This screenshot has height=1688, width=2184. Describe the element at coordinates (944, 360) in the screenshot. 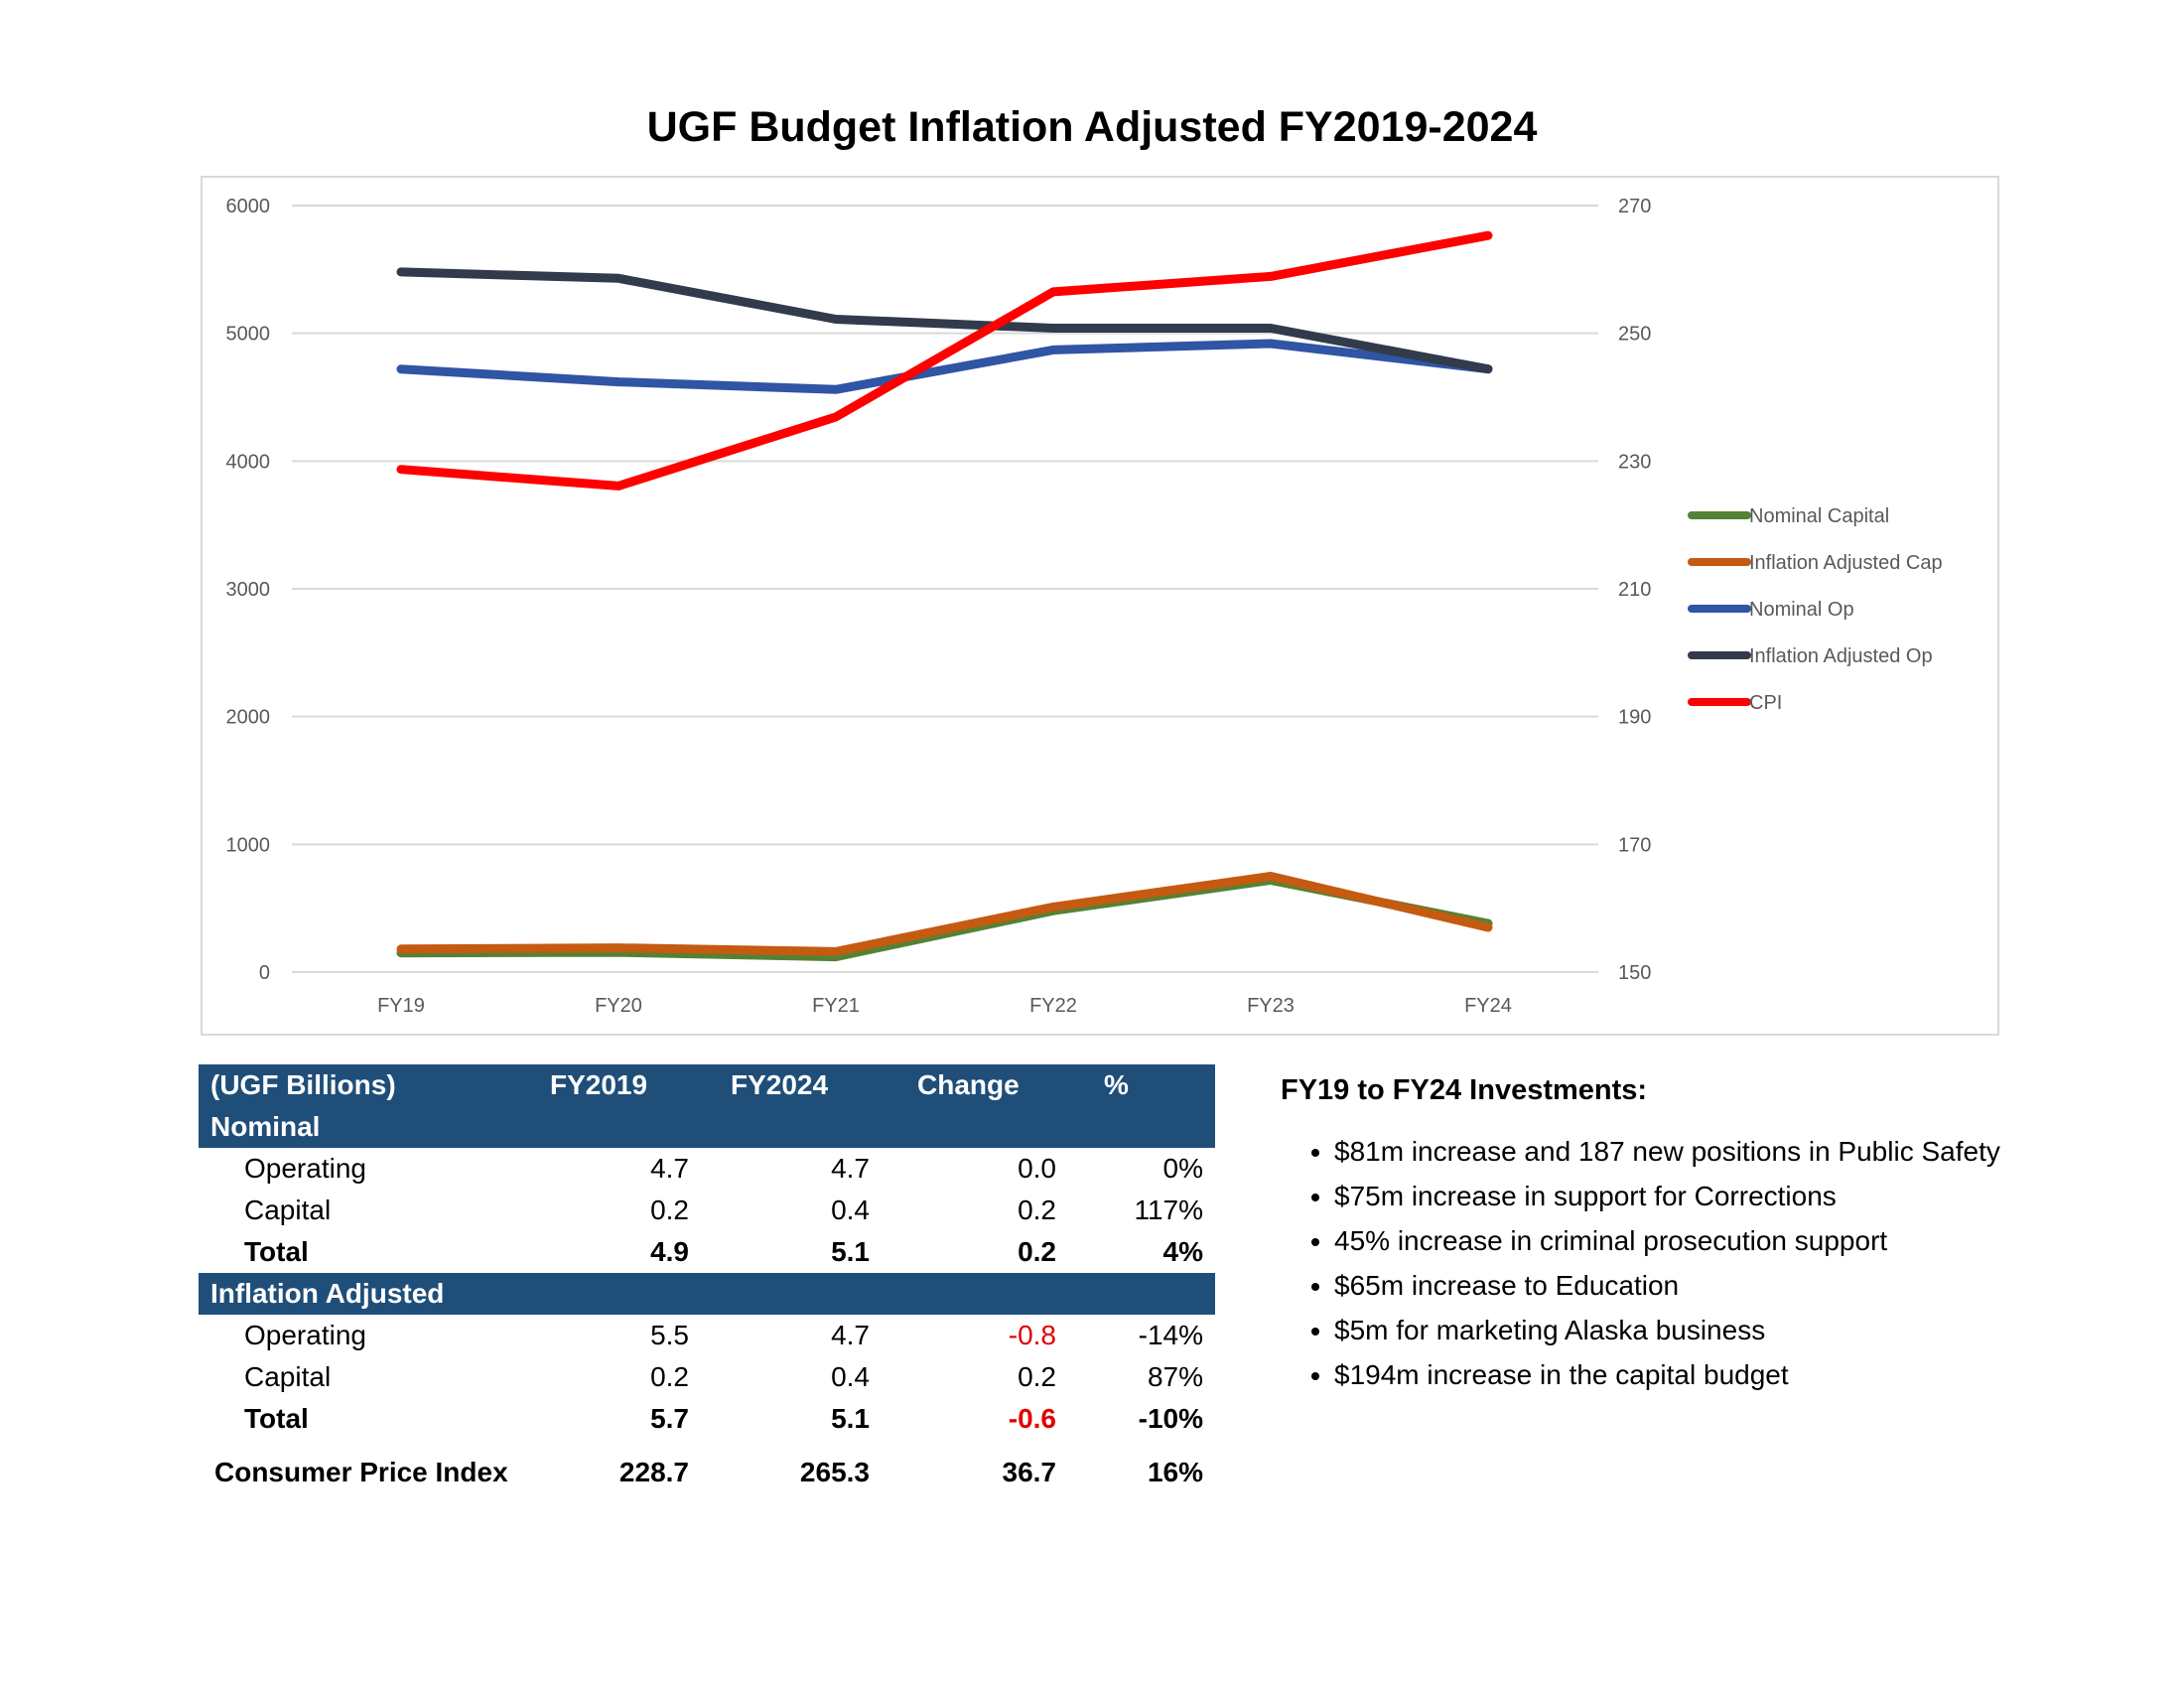

I see `series-line-cpi` at that location.